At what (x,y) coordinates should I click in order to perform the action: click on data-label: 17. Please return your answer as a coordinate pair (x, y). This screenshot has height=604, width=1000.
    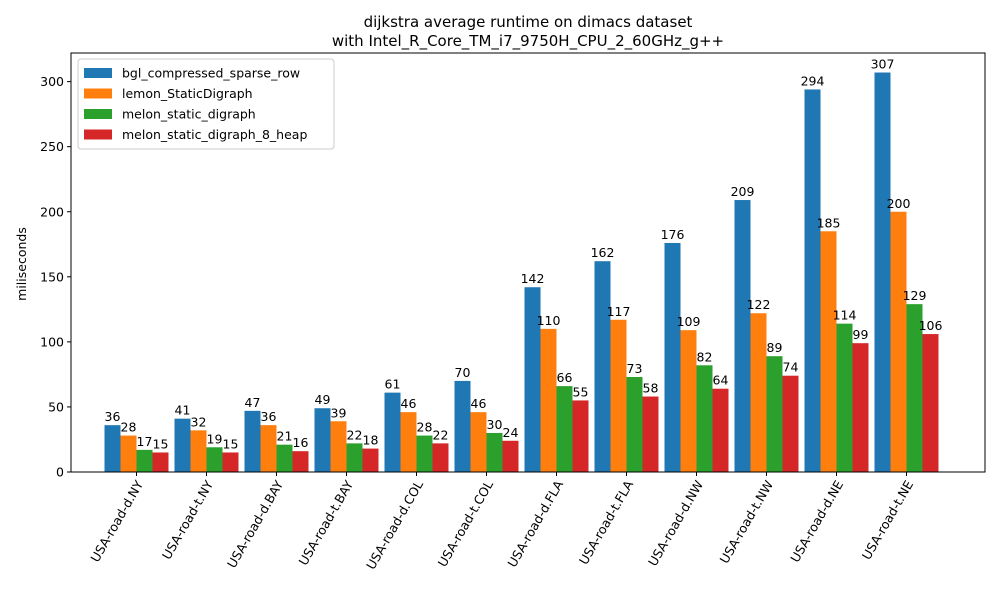
    Looking at the image, I should click on (145, 441).